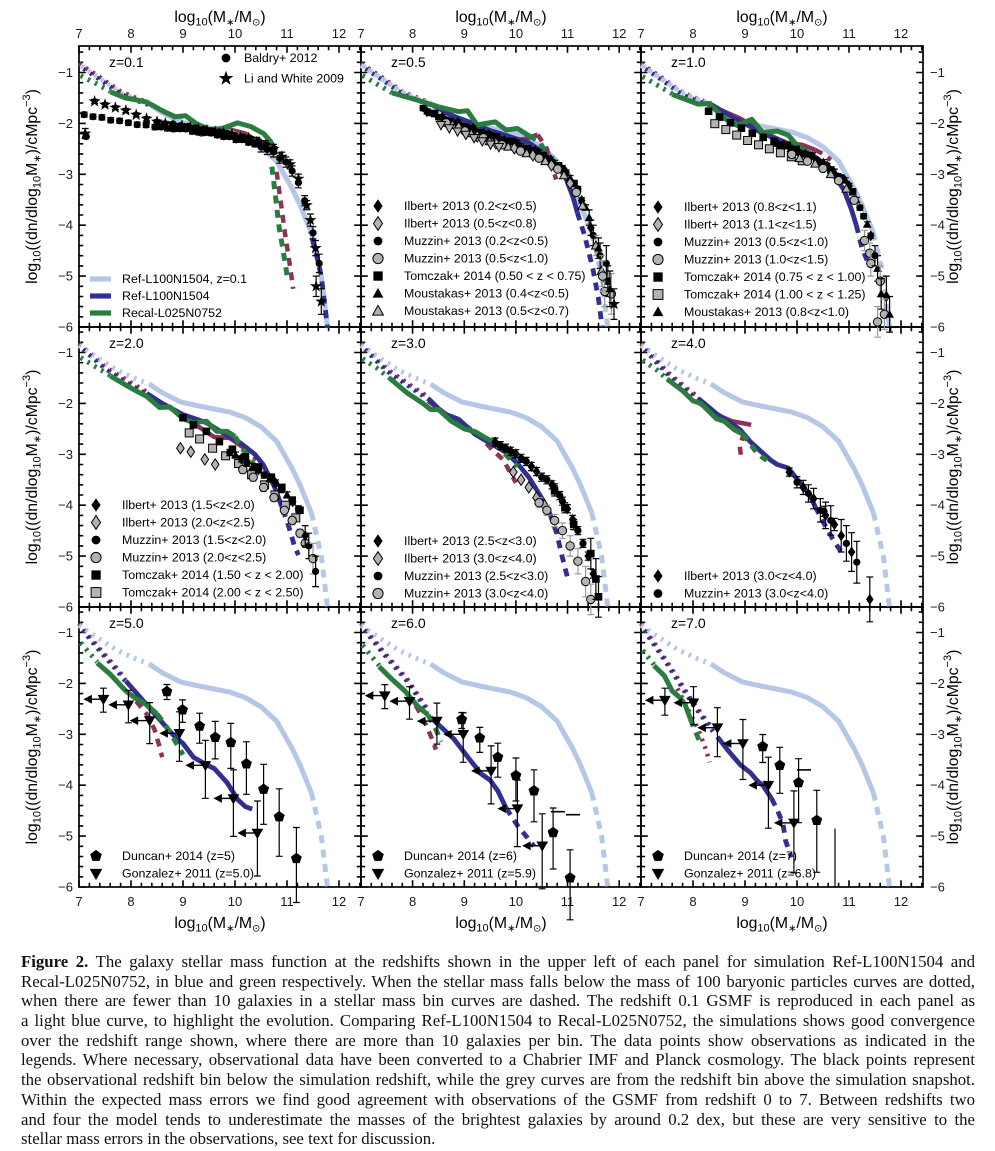 The width and height of the screenshot is (995, 1151). I want to click on svg-text: z=0.5, so click(408, 62).